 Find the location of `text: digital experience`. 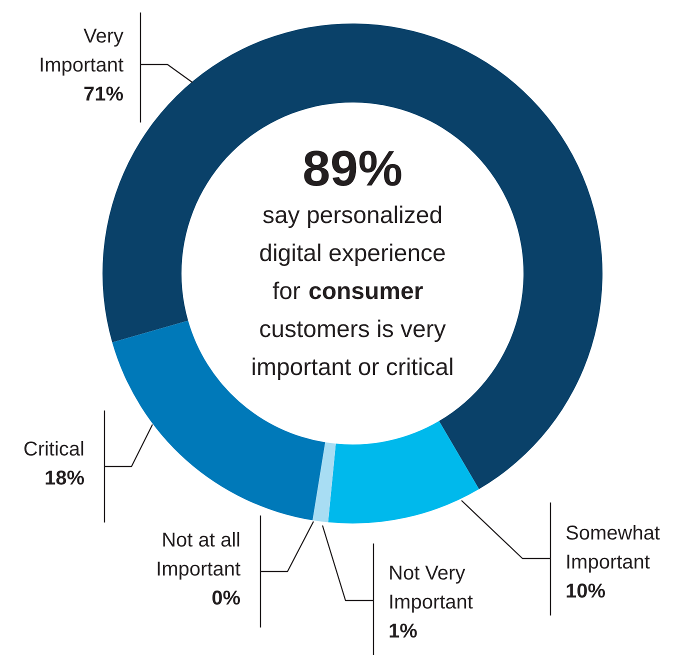

text: digital experience is located at coordinates (352, 253).